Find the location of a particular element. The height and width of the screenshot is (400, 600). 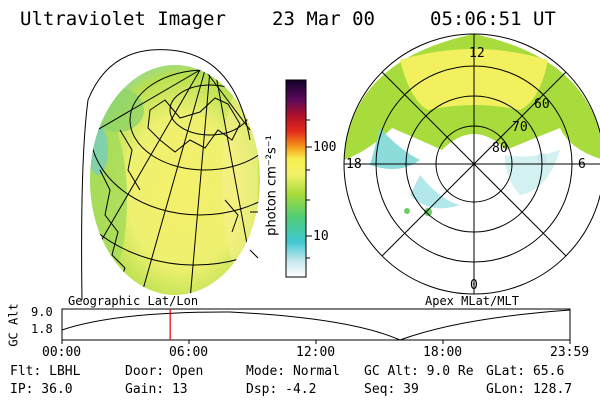

altitude-strip is located at coordinates (316, 326).